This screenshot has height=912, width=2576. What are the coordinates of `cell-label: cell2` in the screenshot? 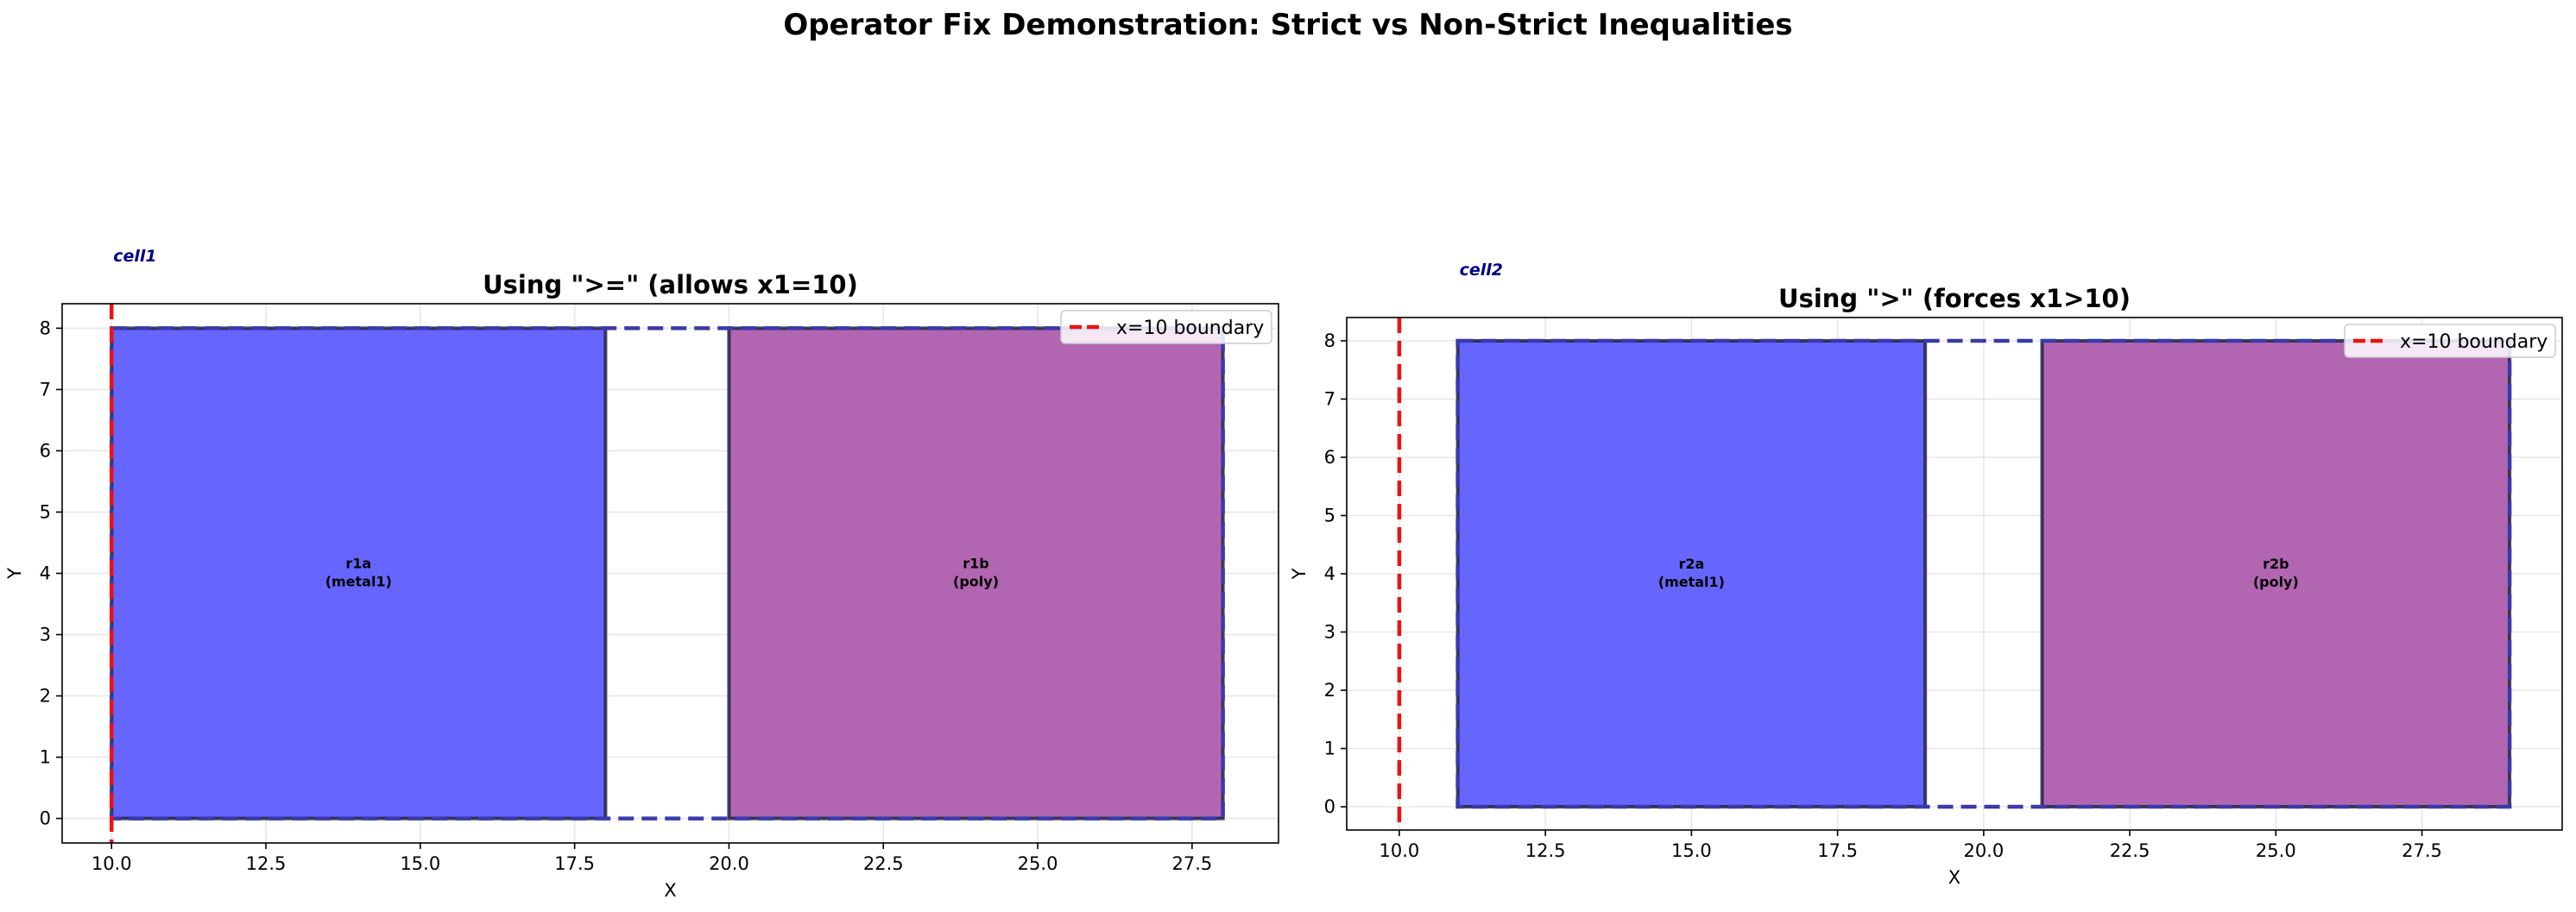 It's located at (1481, 270).